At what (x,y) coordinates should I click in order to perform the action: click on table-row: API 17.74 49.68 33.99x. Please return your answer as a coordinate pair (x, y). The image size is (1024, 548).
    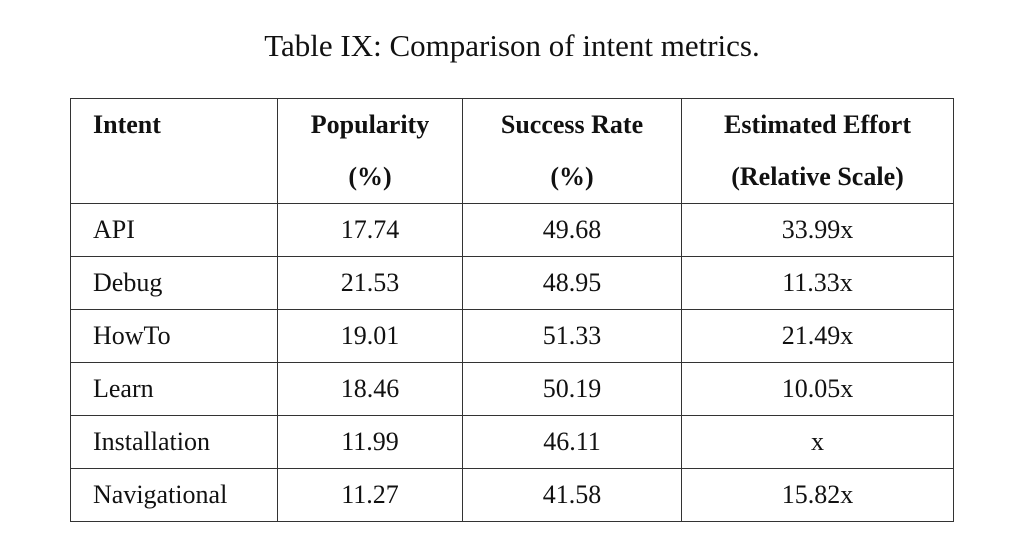
    Looking at the image, I should click on (512, 230).